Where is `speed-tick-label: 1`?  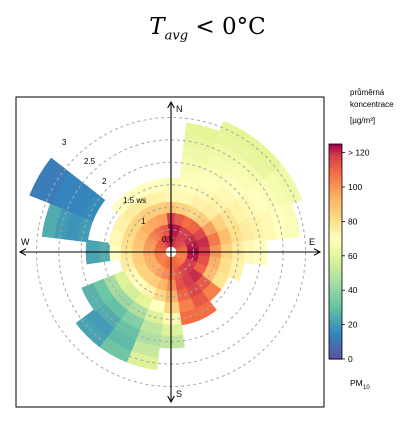
speed-tick-label: 1 is located at coordinates (143, 221).